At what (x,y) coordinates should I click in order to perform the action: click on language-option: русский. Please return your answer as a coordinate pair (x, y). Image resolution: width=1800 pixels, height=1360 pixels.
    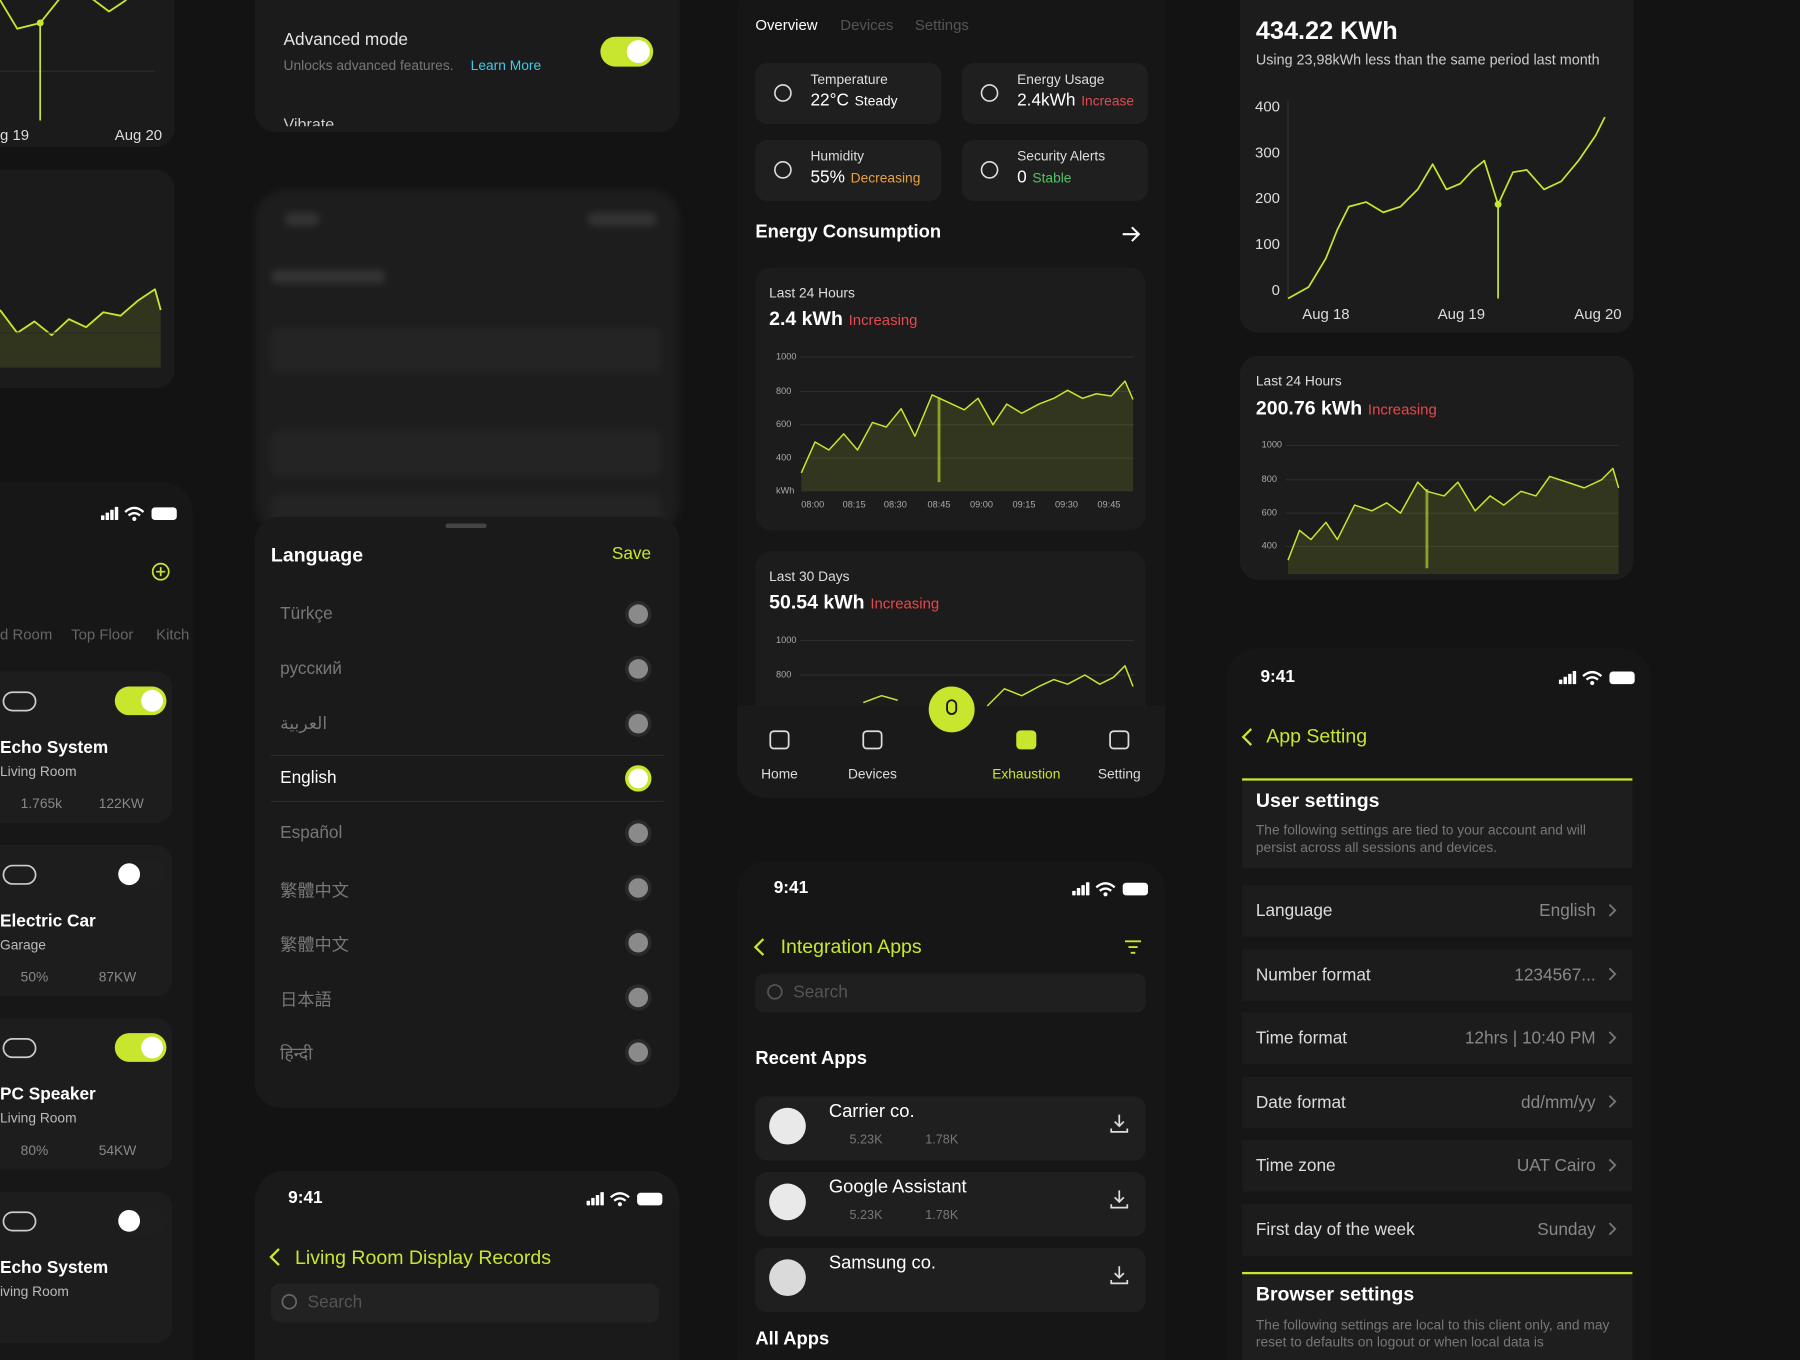
    Looking at the image, I should click on (311, 668).